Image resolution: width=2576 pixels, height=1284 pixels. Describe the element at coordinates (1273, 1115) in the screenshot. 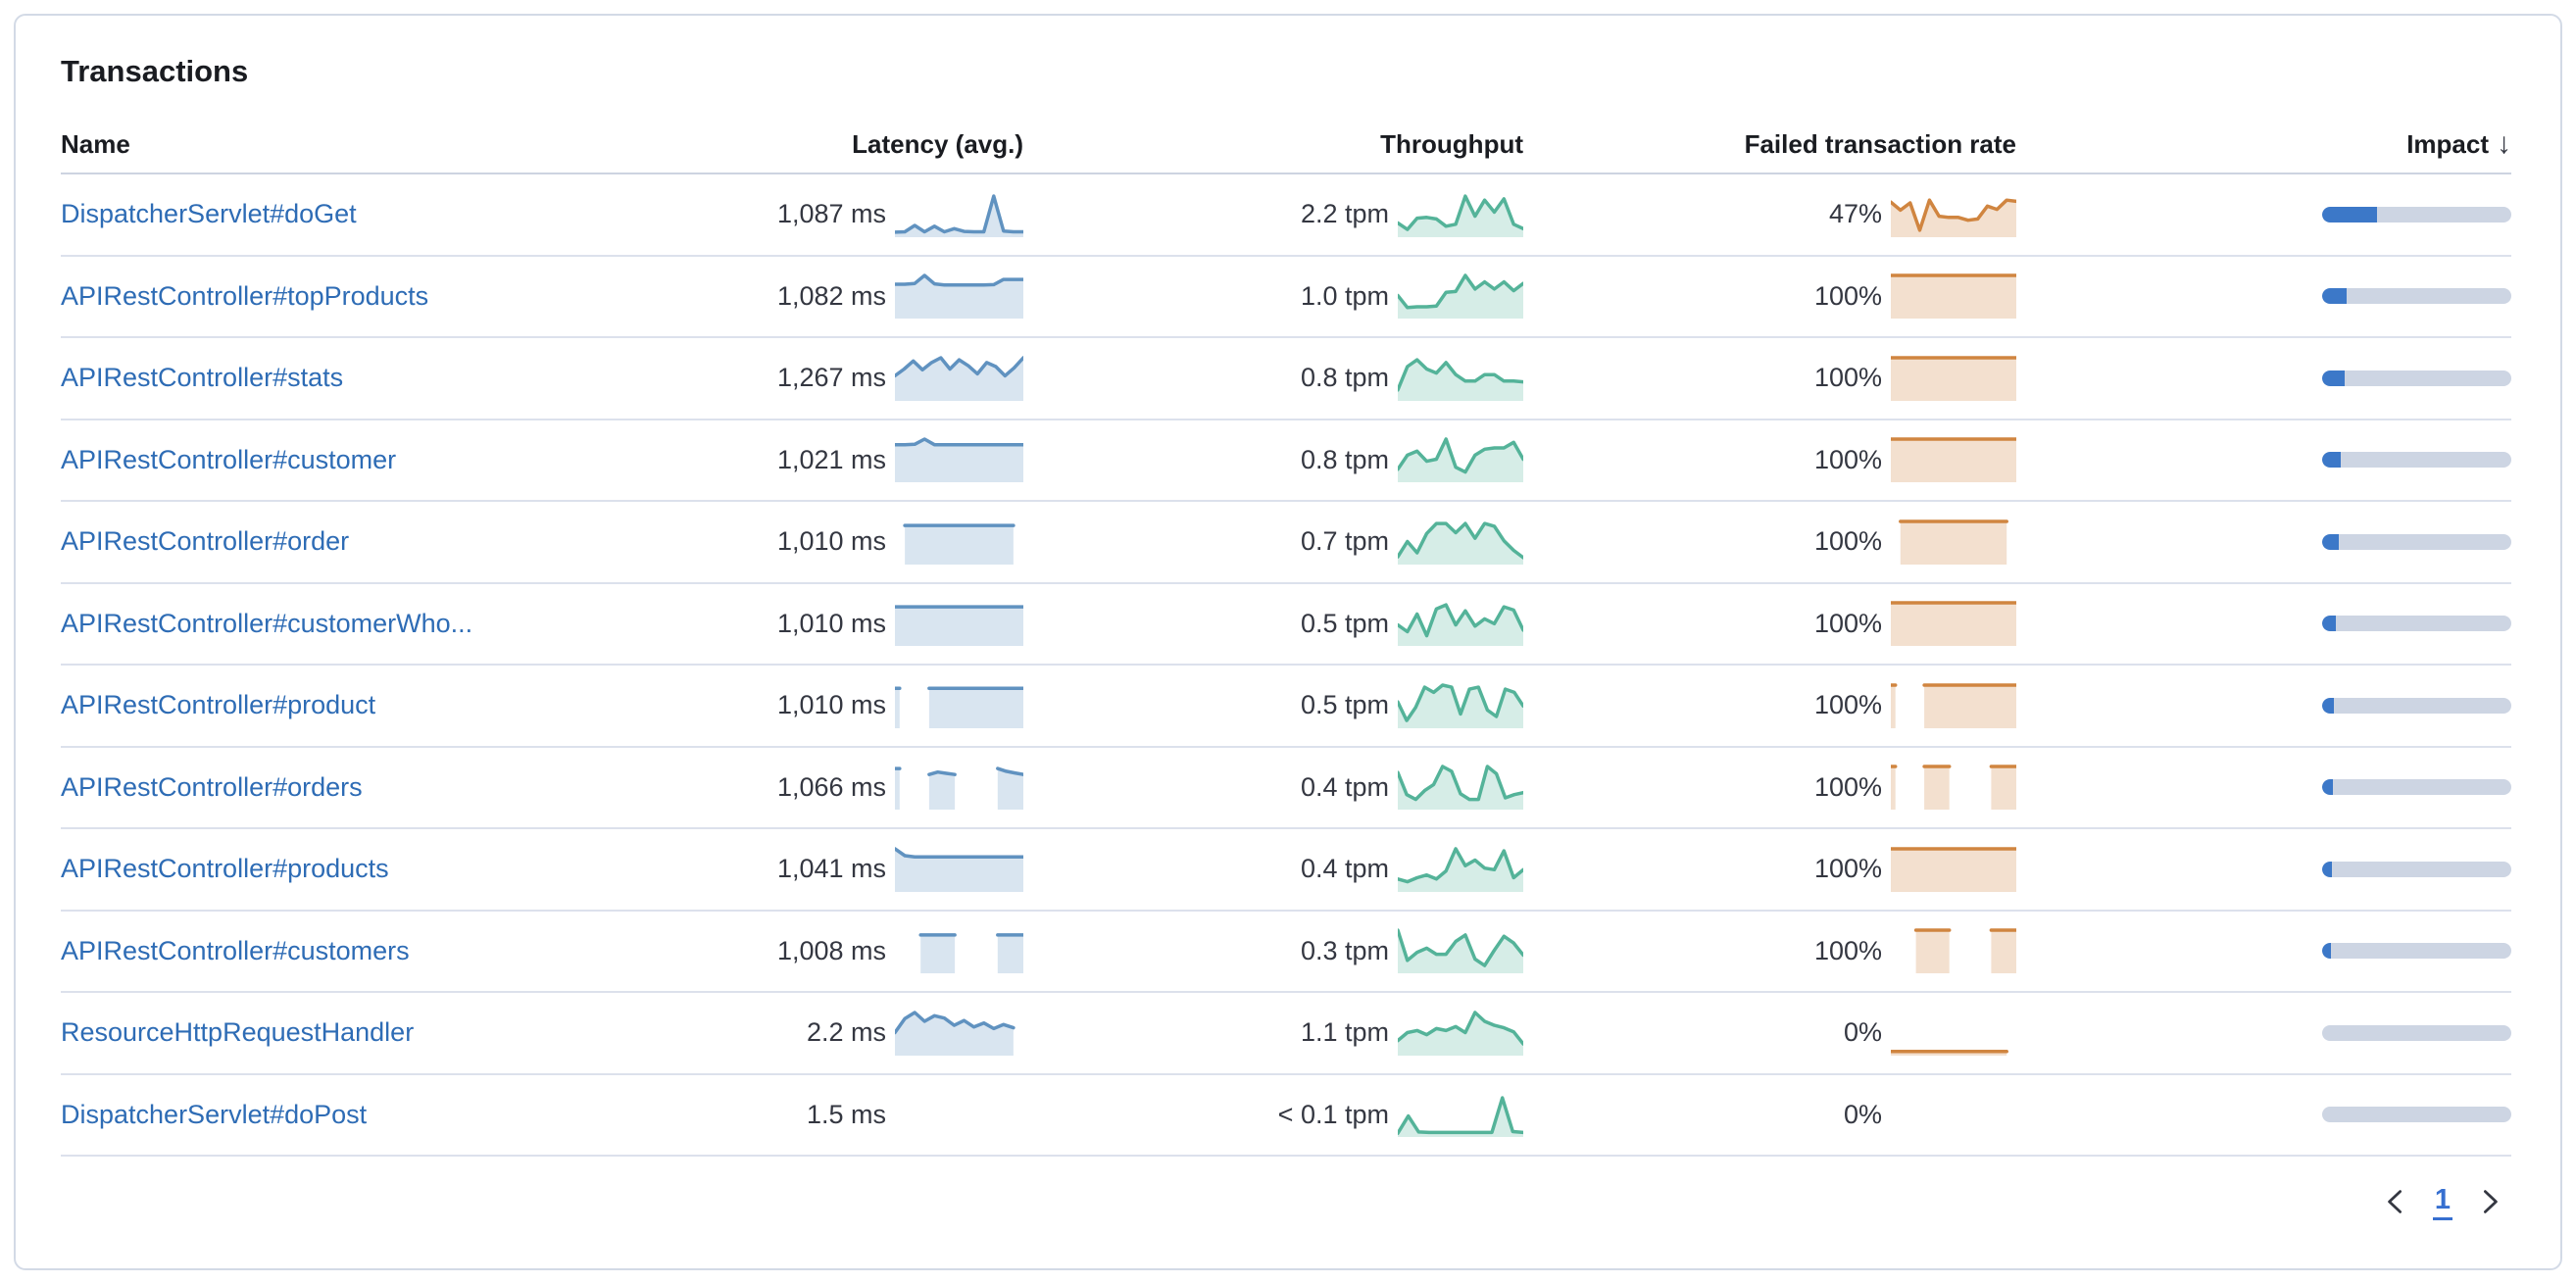

I see `throughput-cell: < 0.1 tpm` at that location.